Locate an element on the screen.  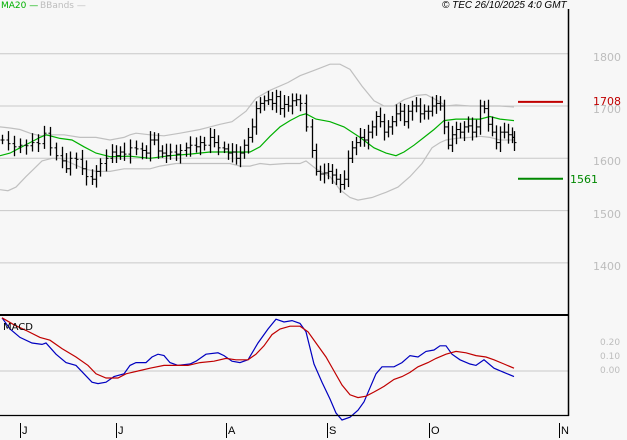
x-tick-label: S is located at coordinates (333, 431).